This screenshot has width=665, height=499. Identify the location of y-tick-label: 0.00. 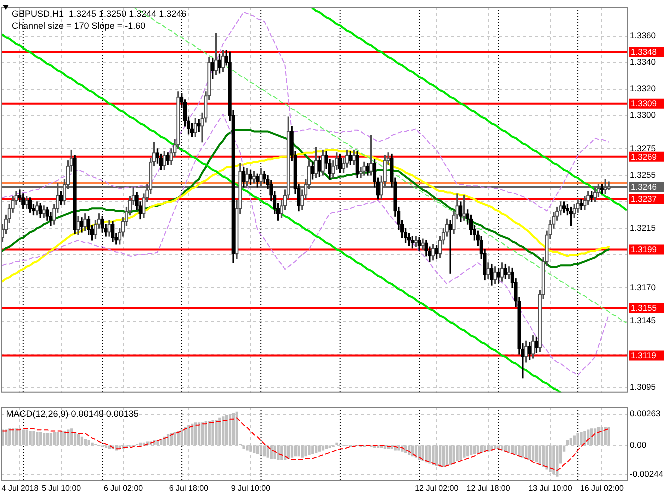
(638, 445).